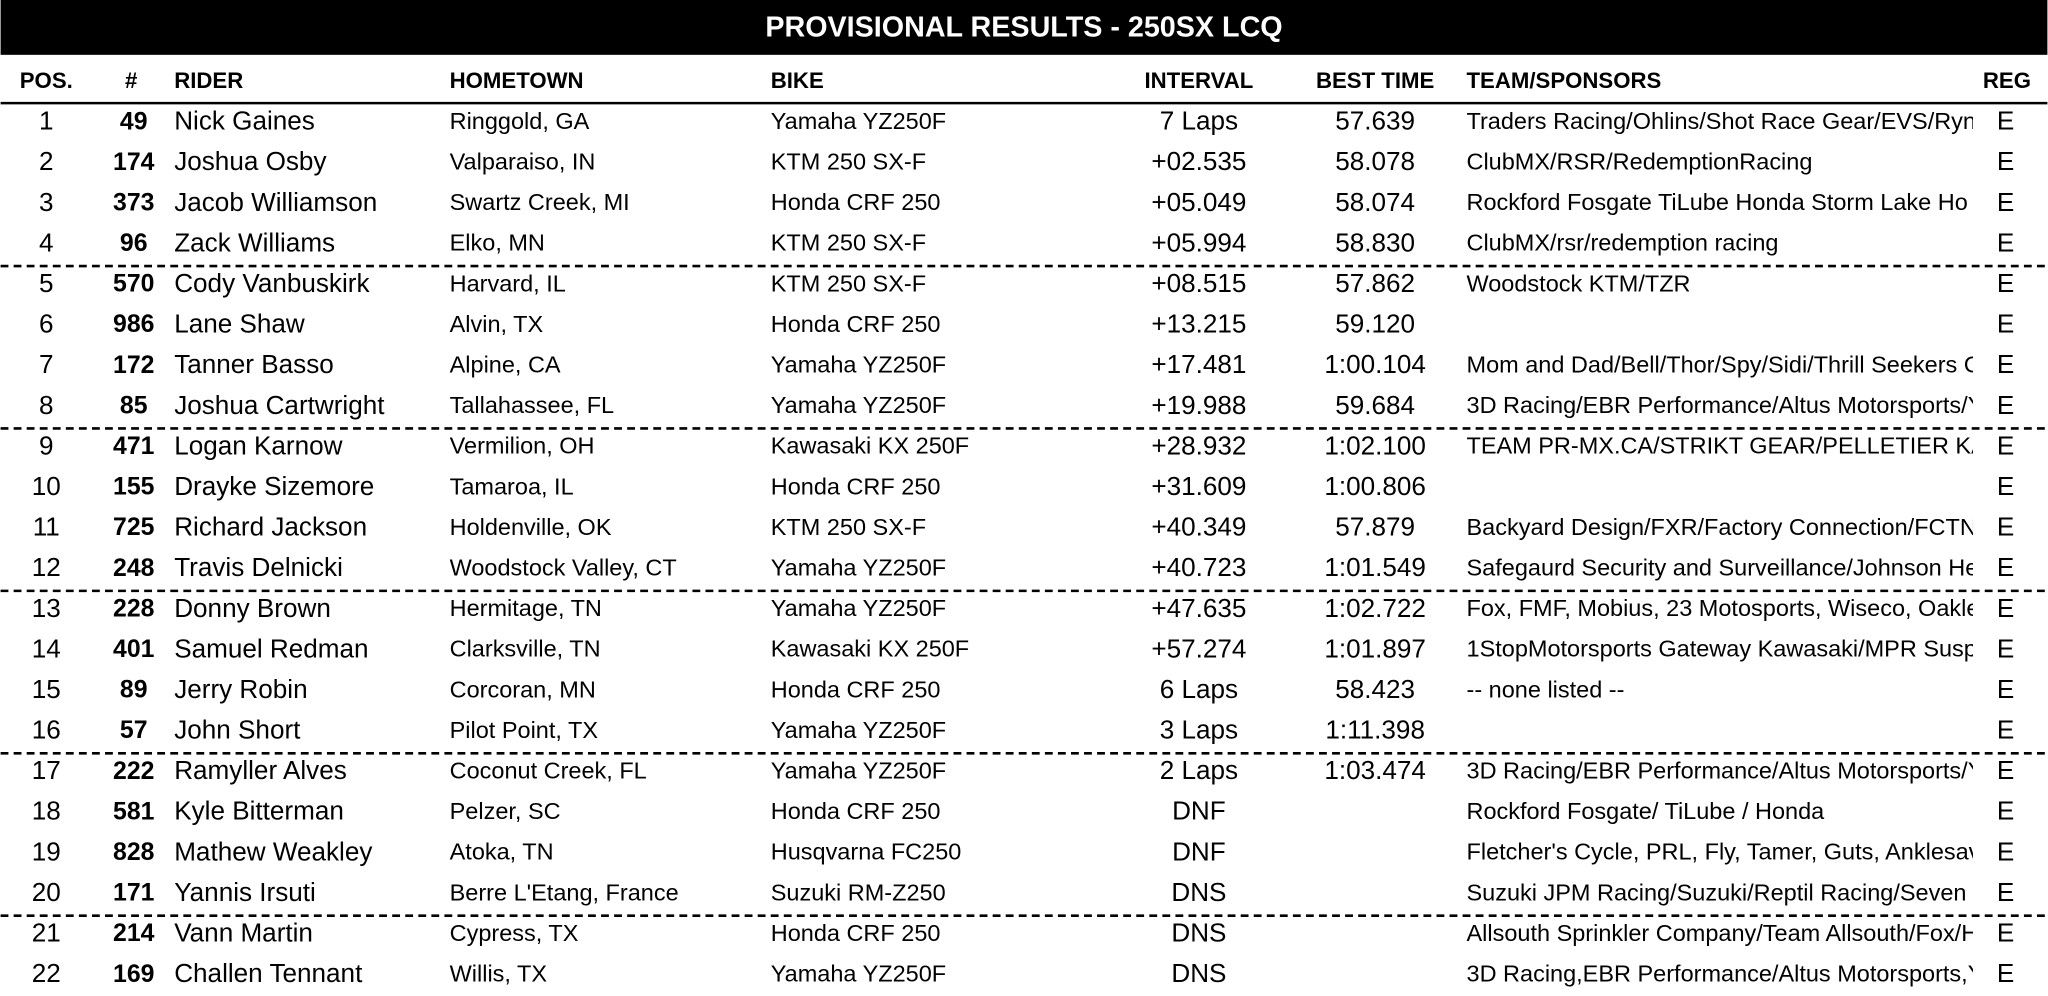  What do you see at coordinates (46, 445) in the screenshot?
I see `position: 9` at bounding box center [46, 445].